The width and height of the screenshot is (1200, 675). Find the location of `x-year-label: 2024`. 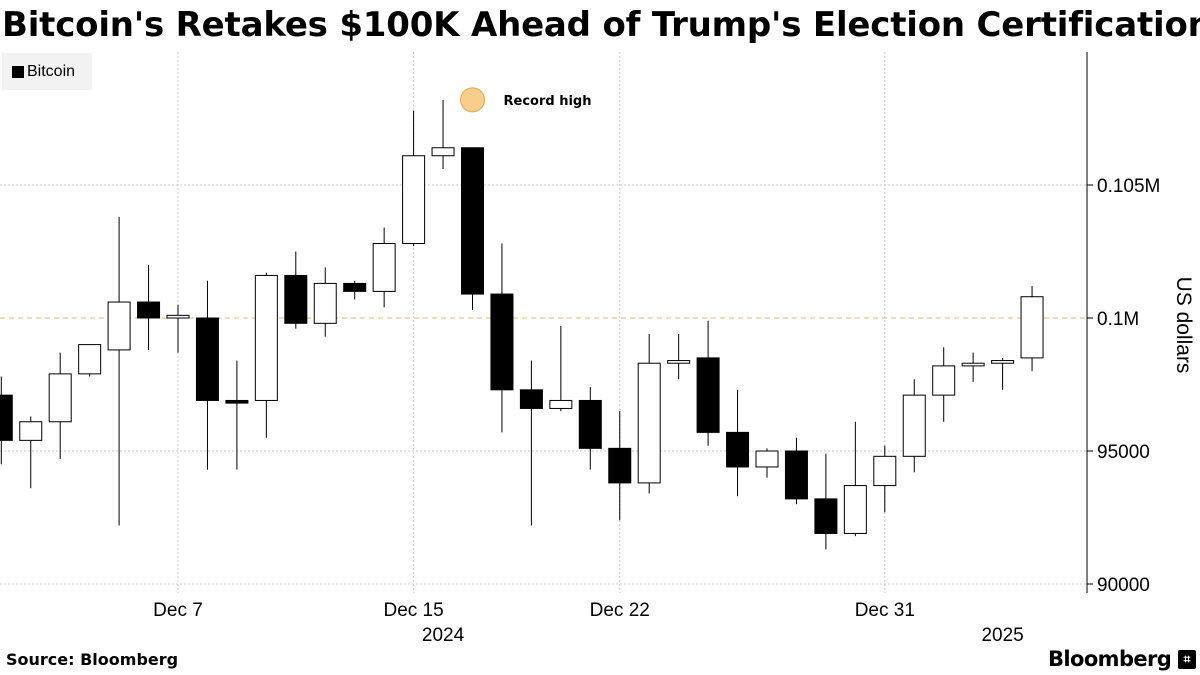

x-year-label: 2024 is located at coordinates (443, 635).